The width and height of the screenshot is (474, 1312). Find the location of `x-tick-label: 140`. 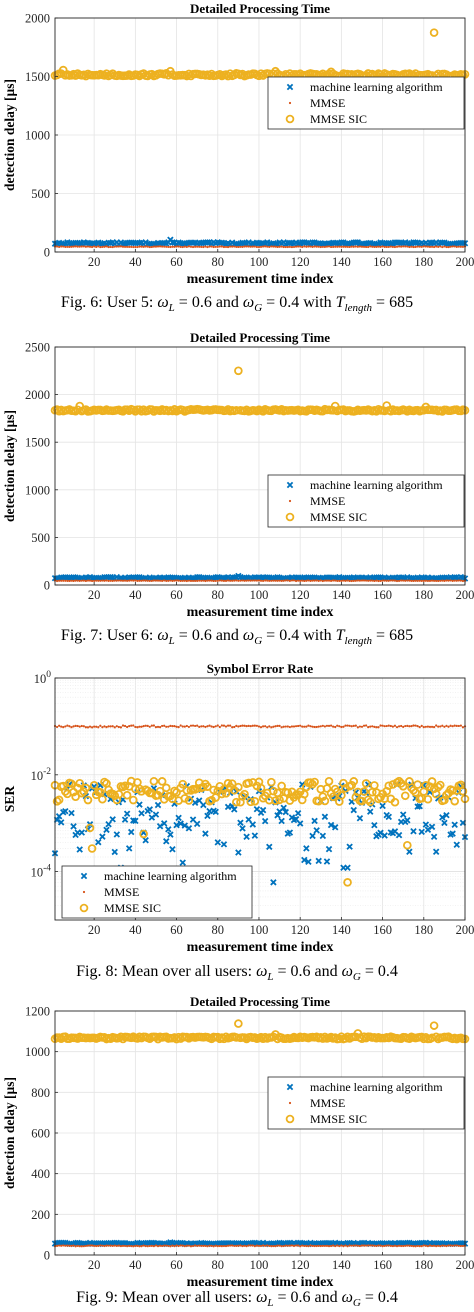

x-tick-label: 140 is located at coordinates (341, 262).